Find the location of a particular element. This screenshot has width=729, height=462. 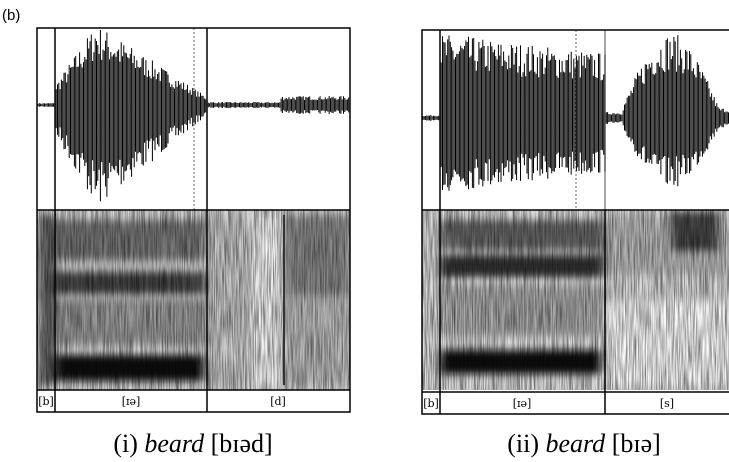

segment-label: [s] is located at coordinates (667, 403).